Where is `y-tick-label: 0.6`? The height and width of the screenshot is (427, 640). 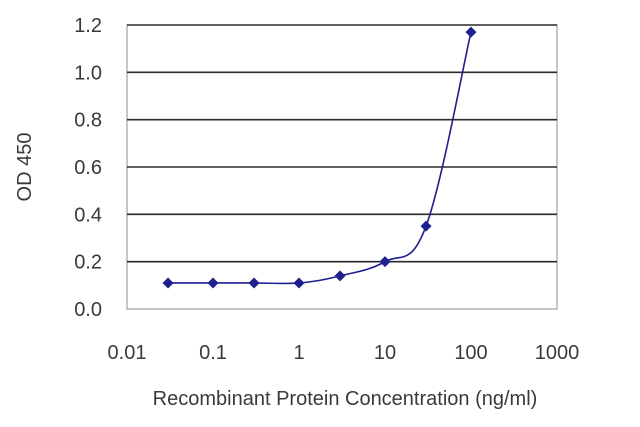 y-tick-label: 0.6 is located at coordinates (88, 168).